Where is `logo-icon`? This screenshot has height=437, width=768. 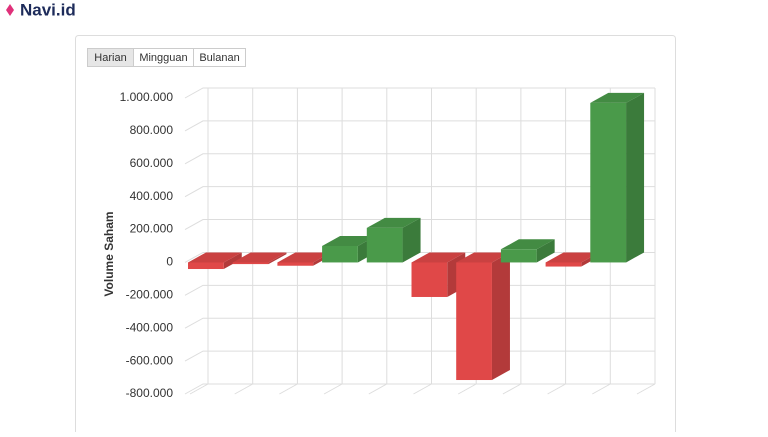 logo-icon is located at coordinates (10, 10).